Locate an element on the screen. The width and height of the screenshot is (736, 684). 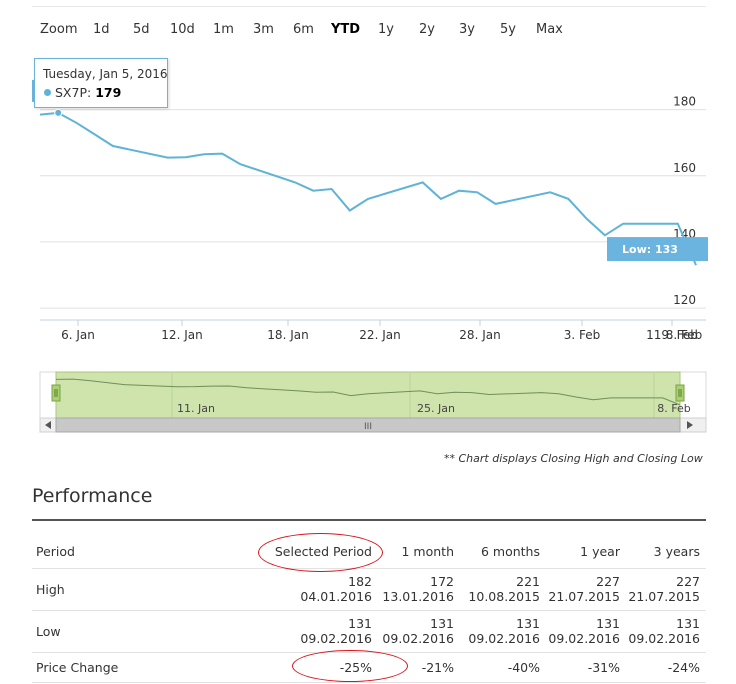
table-row-price-change: Price Change -25% -21% -40% -31% -24% is located at coordinates (369, 667).